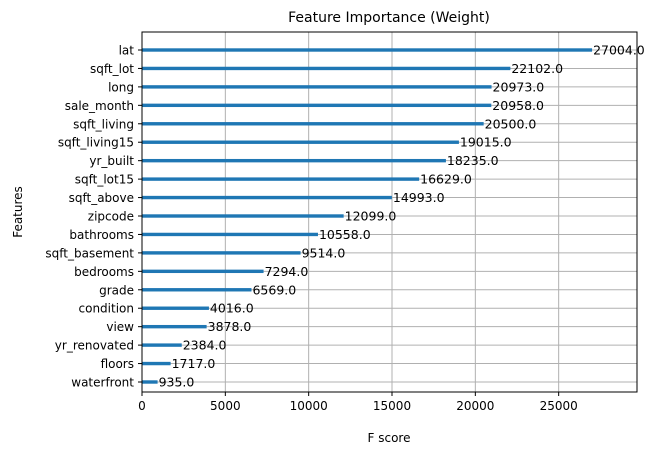 Image resolution: width=659 pixels, height=455 pixels. Describe the element at coordinates (389, 18) in the screenshot. I see `chart-title: Feature Importance (Weight)` at that location.